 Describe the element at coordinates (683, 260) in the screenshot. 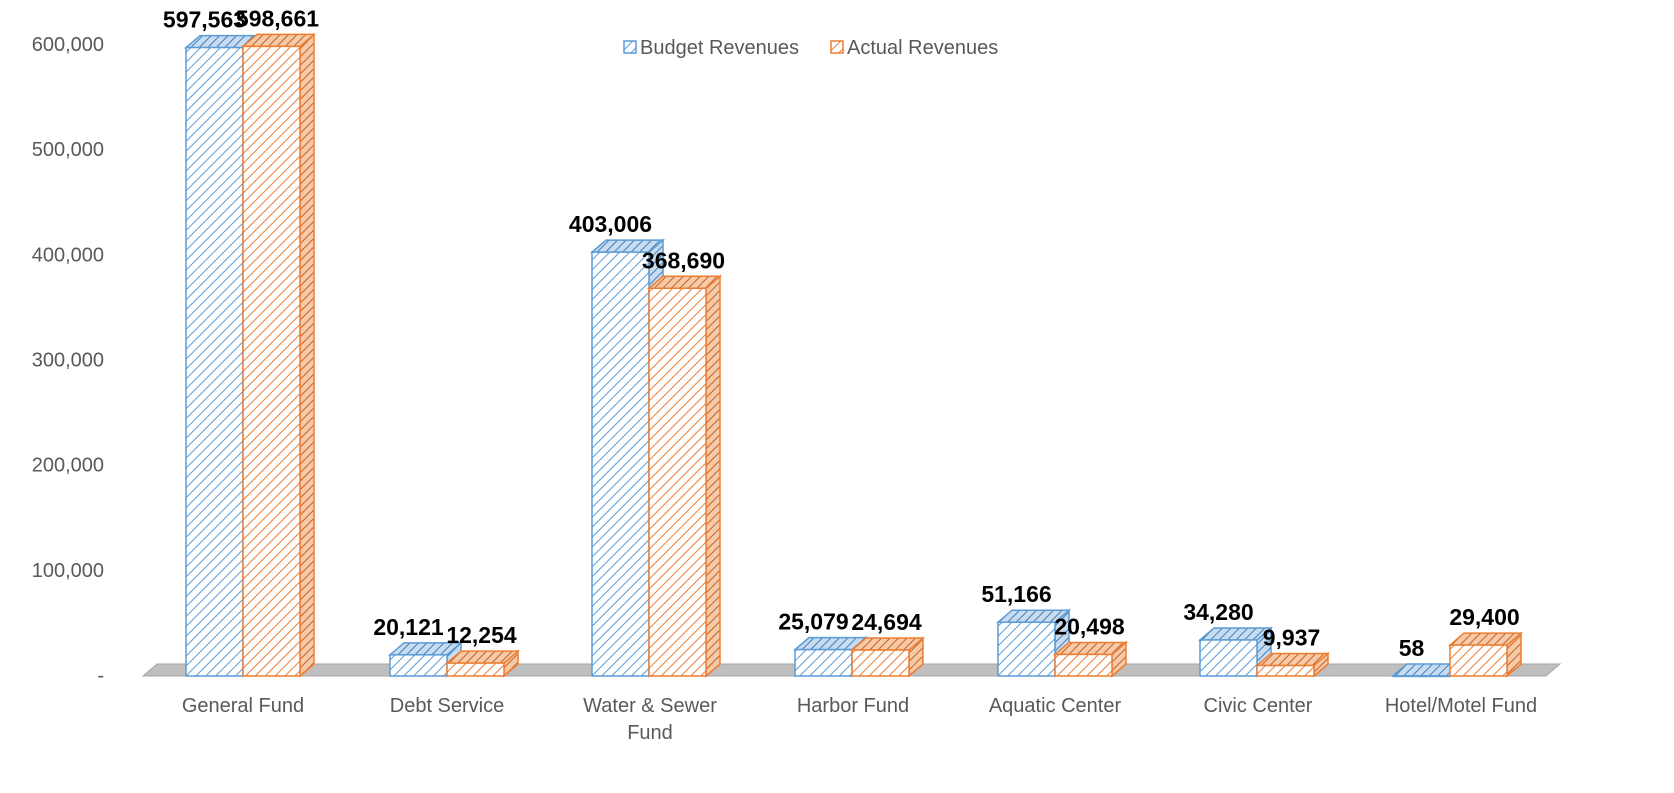

I see `data-label-actual: 368,690` at that location.